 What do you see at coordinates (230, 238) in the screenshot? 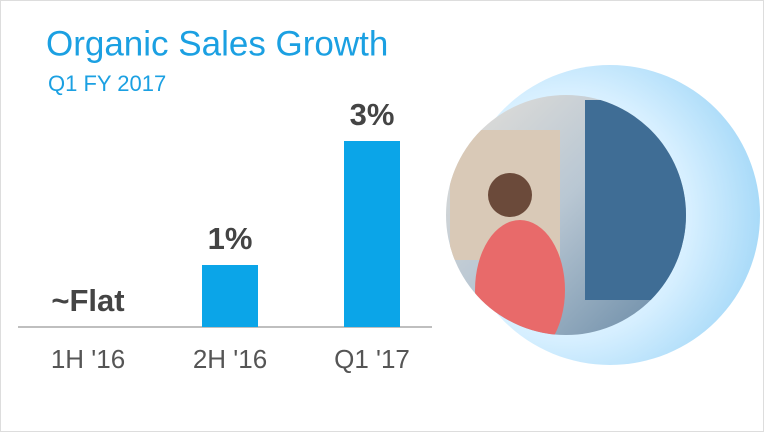
I see `value-label: 1%` at bounding box center [230, 238].